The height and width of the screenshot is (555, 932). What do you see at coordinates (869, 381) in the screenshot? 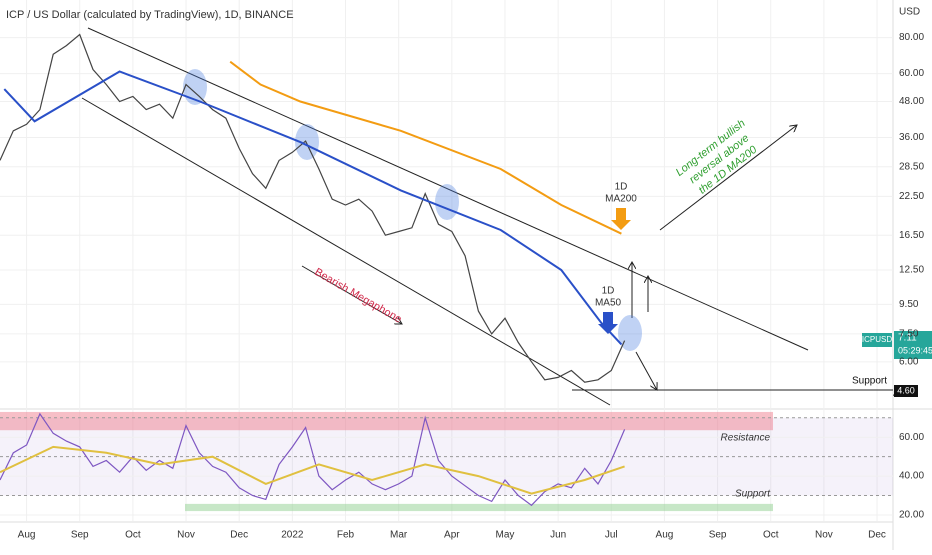
I see `support-label: Support` at bounding box center [869, 381].